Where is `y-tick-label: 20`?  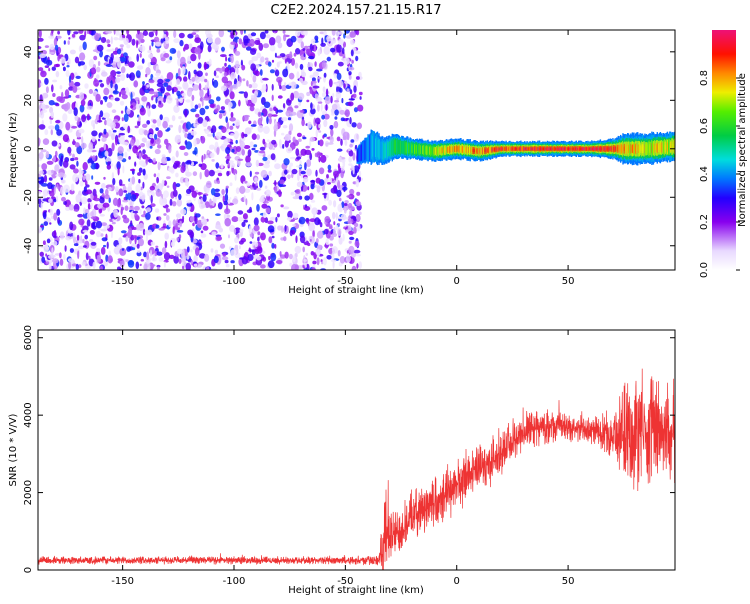 y-tick-label: 20 is located at coordinates (28, 100).